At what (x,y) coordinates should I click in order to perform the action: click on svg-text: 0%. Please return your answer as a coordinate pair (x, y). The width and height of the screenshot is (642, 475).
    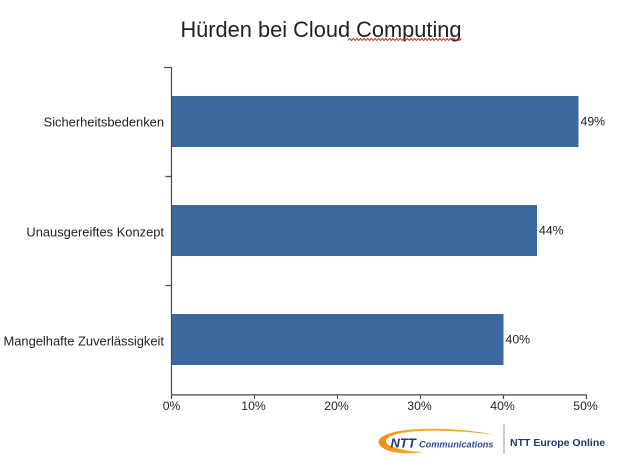
    Looking at the image, I should click on (172, 406).